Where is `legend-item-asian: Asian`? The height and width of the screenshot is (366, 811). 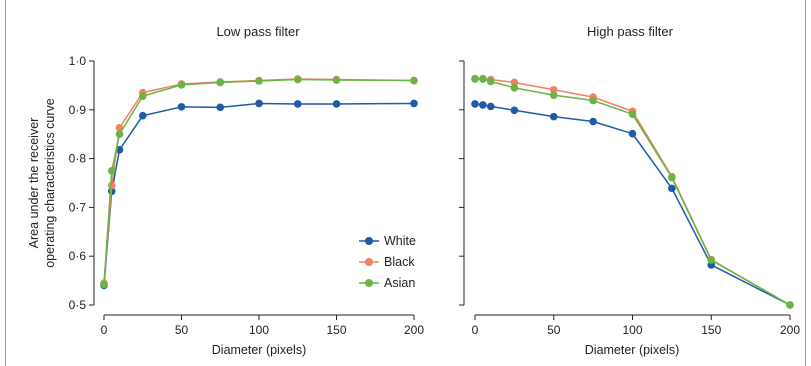
legend-item-asian: Asian is located at coordinates (387, 283).